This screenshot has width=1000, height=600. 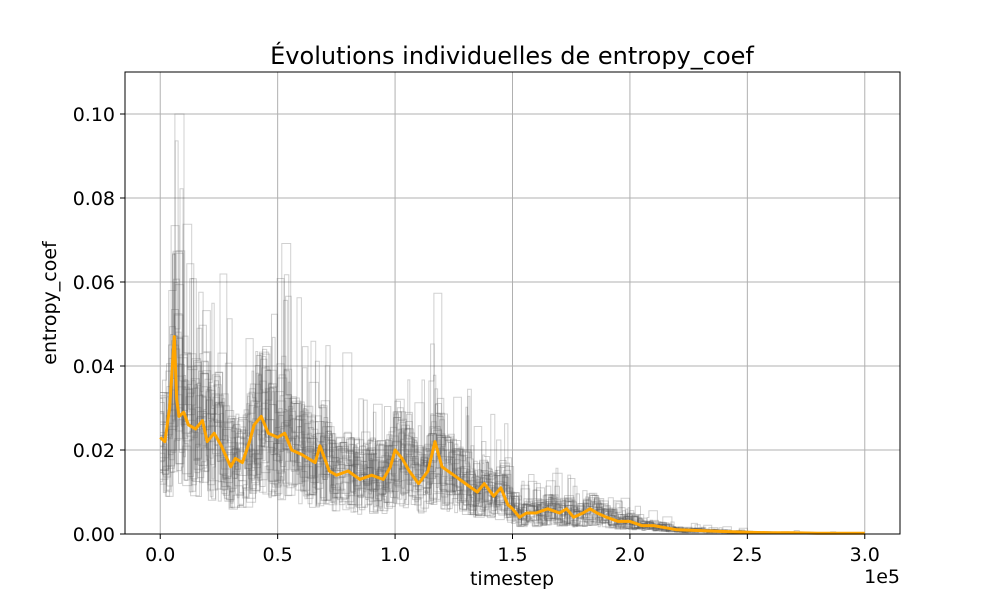 I want to click on y-tick-label: 0.10, so click(x=94, y=115).